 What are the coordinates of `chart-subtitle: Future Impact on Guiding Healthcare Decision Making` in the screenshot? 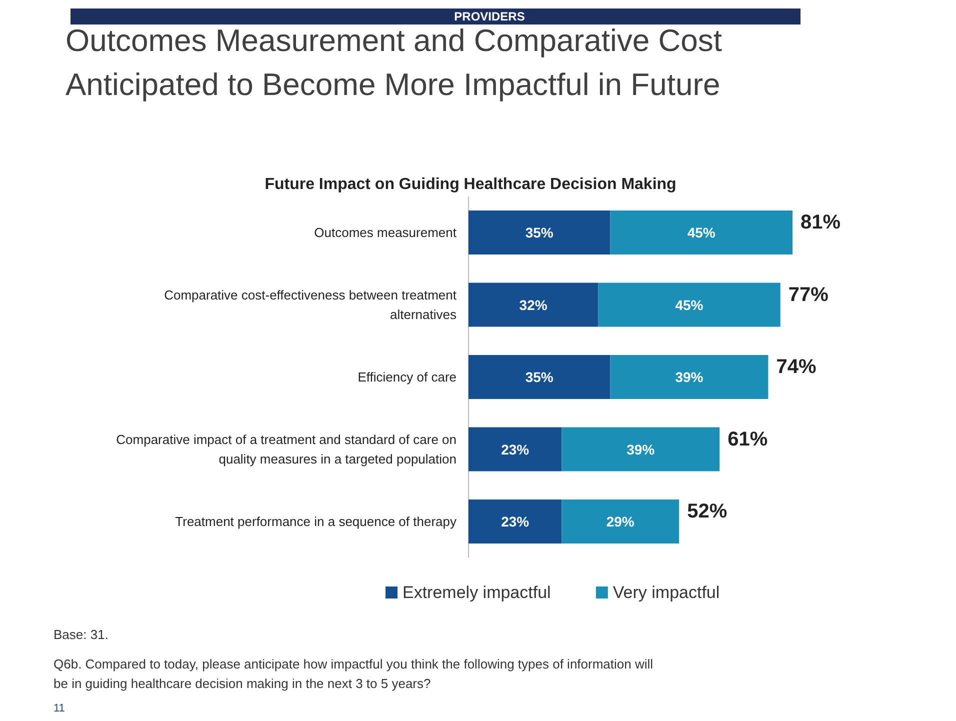 It's located at (470, 184).